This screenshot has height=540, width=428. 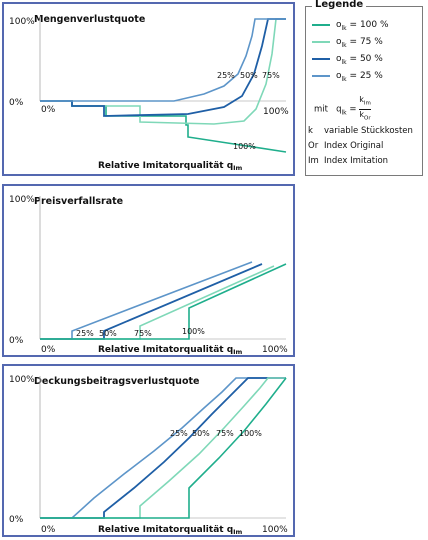 What do you see at coordinates (347, 77) in the screenshot?
I see `legend-entry-25: olk = 25 %` at bounding box center [347, 77].